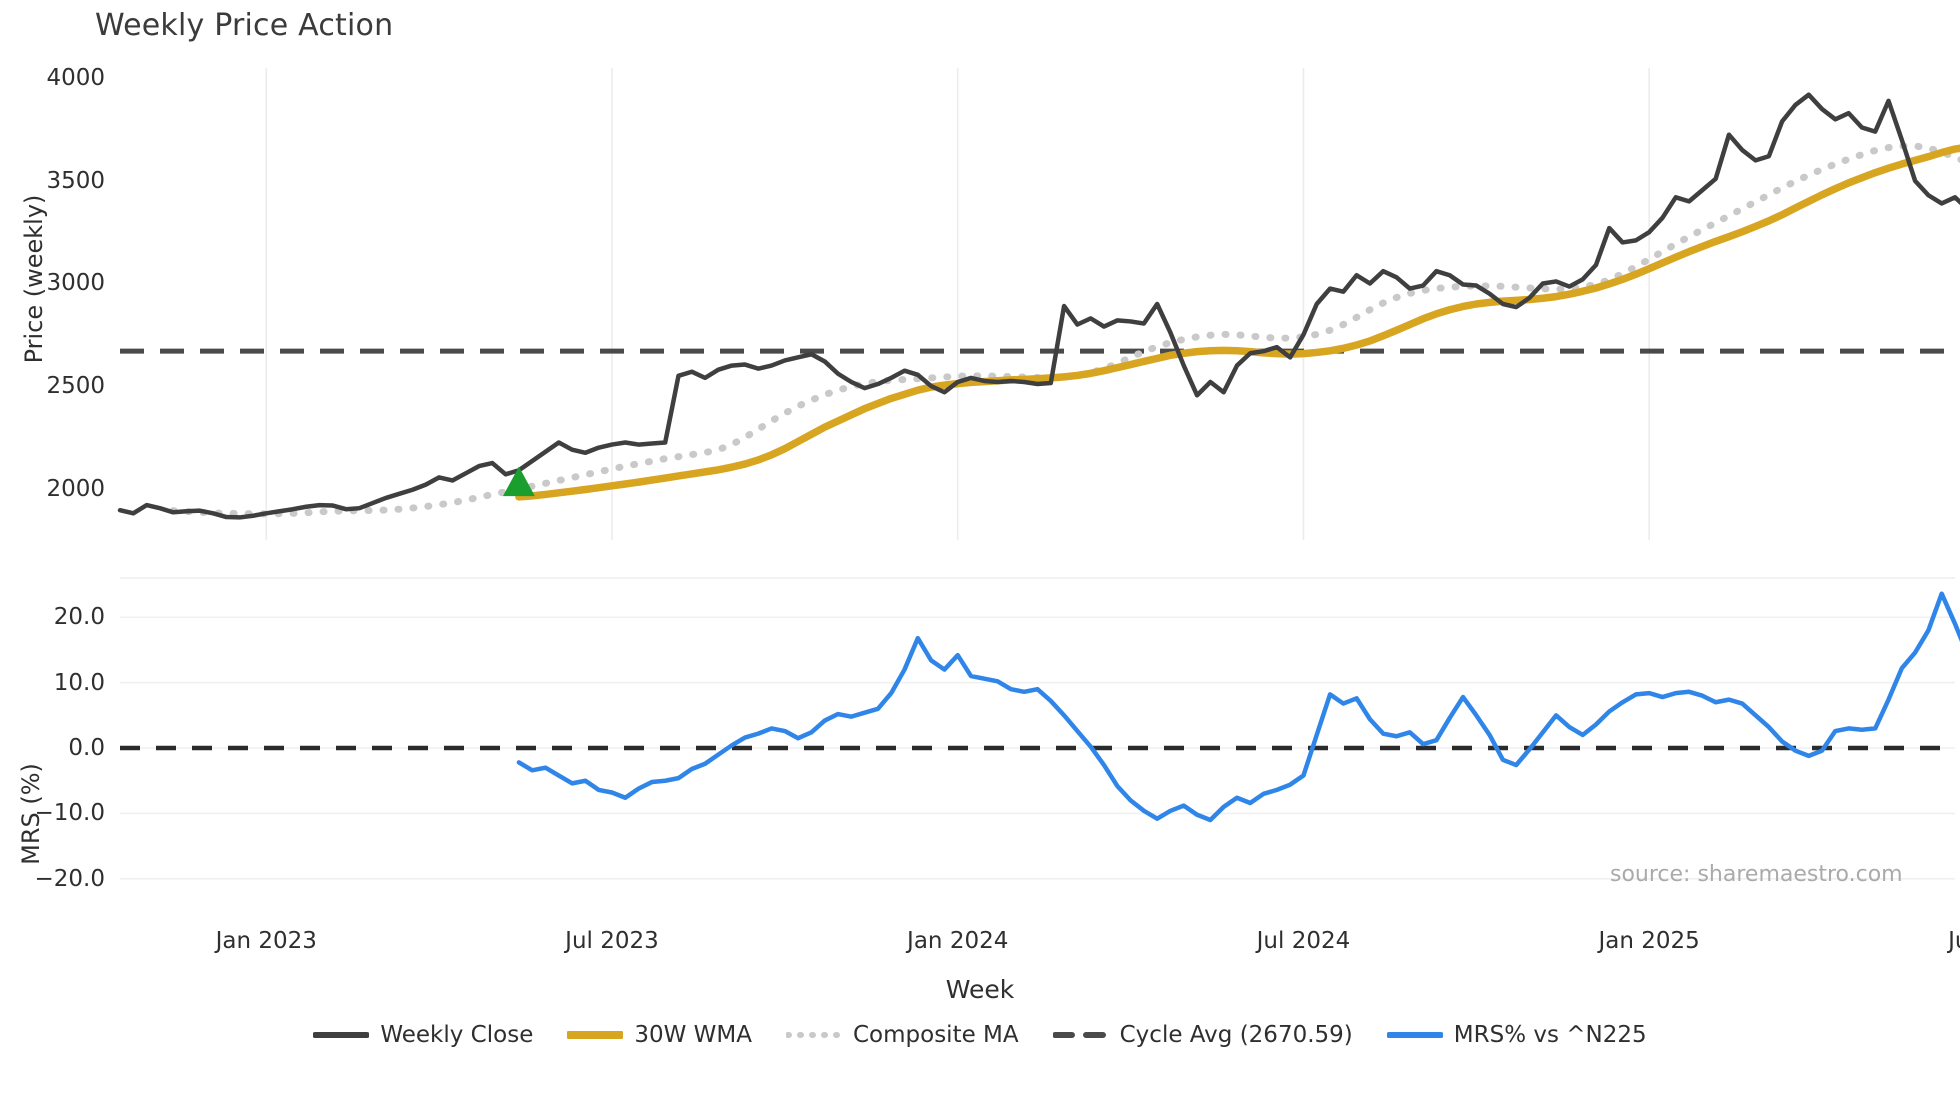 This screenshot has height=1102, width=1960. Describe the element at coordinates (1756, 874) in the screenshot. I see `source-watermark: source: sharemaestro.com` at that location.